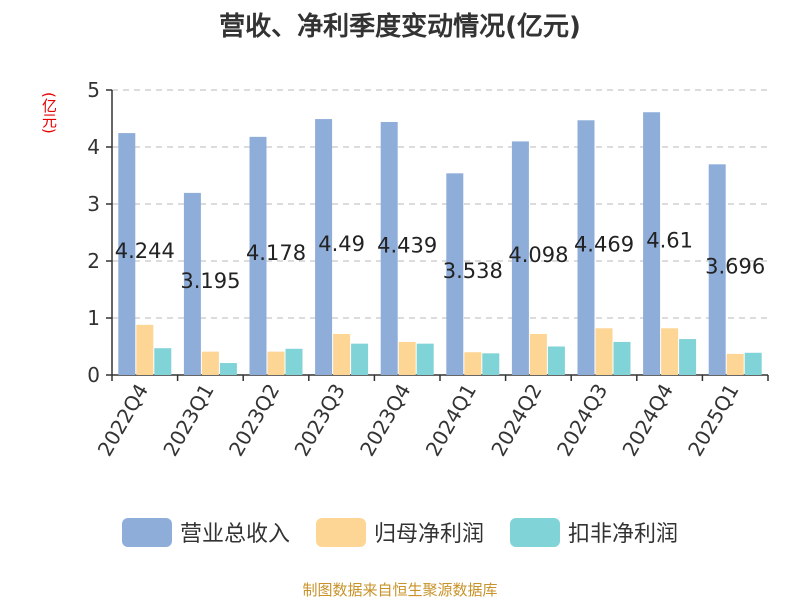 This screenshot has height=600, width=800. What do you see at coordinates (407, 245) in the screenshot?
I see `value-label-2023Q4: 4.439` at bounding box center [407, 245].